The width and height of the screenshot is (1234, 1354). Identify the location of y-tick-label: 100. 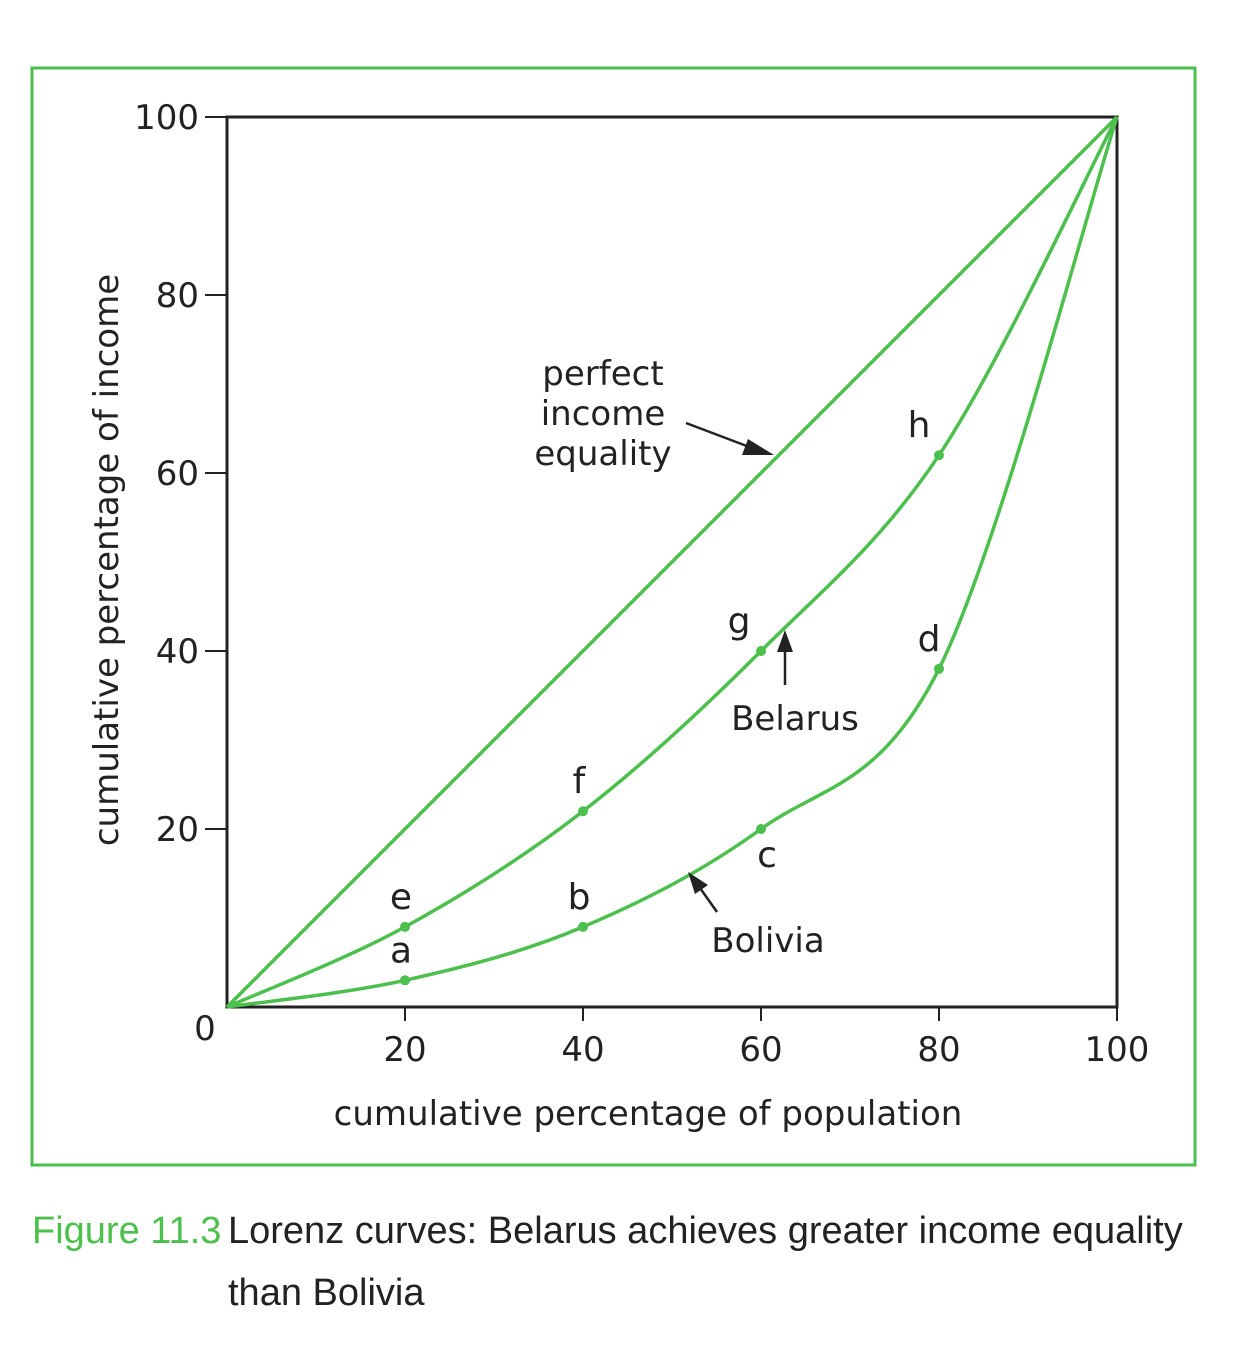
(166, 118).